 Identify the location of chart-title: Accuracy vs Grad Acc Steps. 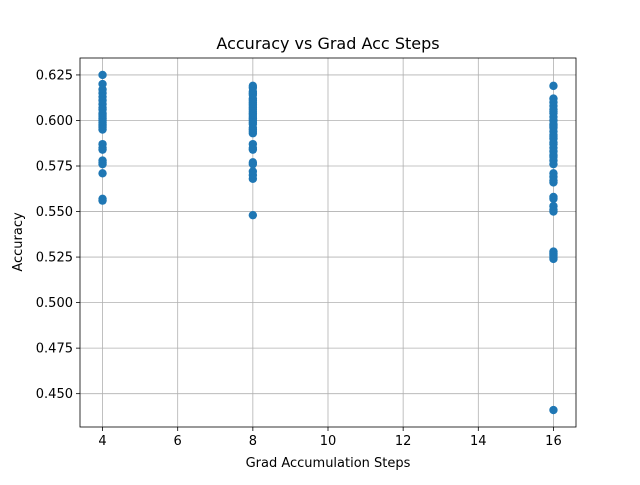
(327, 43).